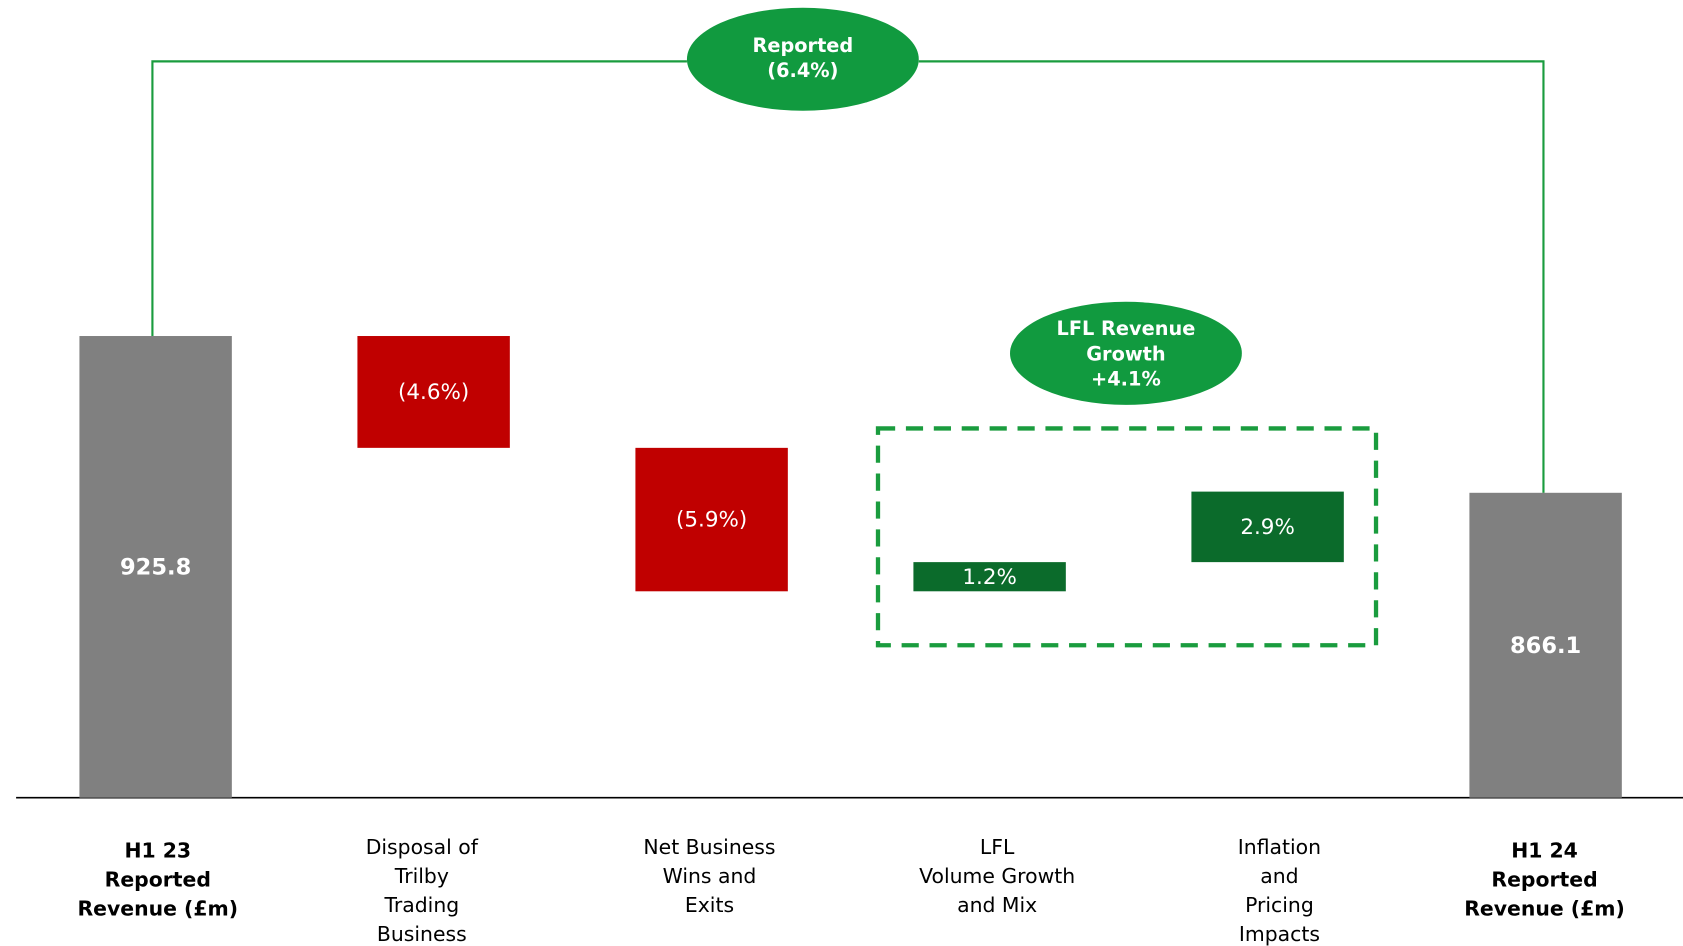 The height and width of the screenshot is (946, 1683). What do you see at coordinates (997, 847) in the screenshot?
I see `x-tick-label: LFL` at bounding box center [997, 847].